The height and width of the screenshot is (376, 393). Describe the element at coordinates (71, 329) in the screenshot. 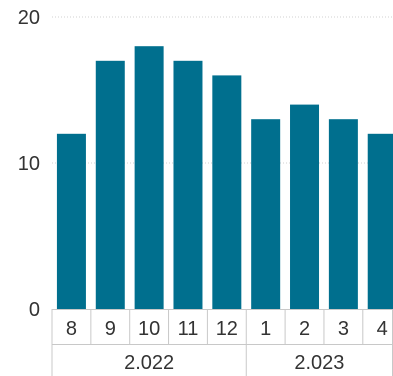

I see `x-tick-label: 8` at that location.